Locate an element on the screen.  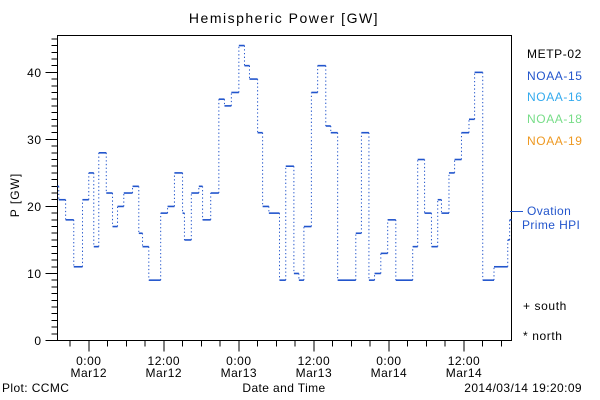
asterisk-marker-icon: * is located at coordinates (526, 336).